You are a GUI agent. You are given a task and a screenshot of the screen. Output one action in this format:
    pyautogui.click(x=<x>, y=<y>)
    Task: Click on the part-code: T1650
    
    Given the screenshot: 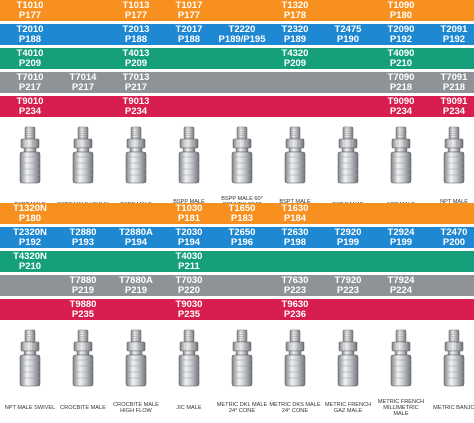 What is the action you would take?
    pyautogui.click(x=242, y=208)
    